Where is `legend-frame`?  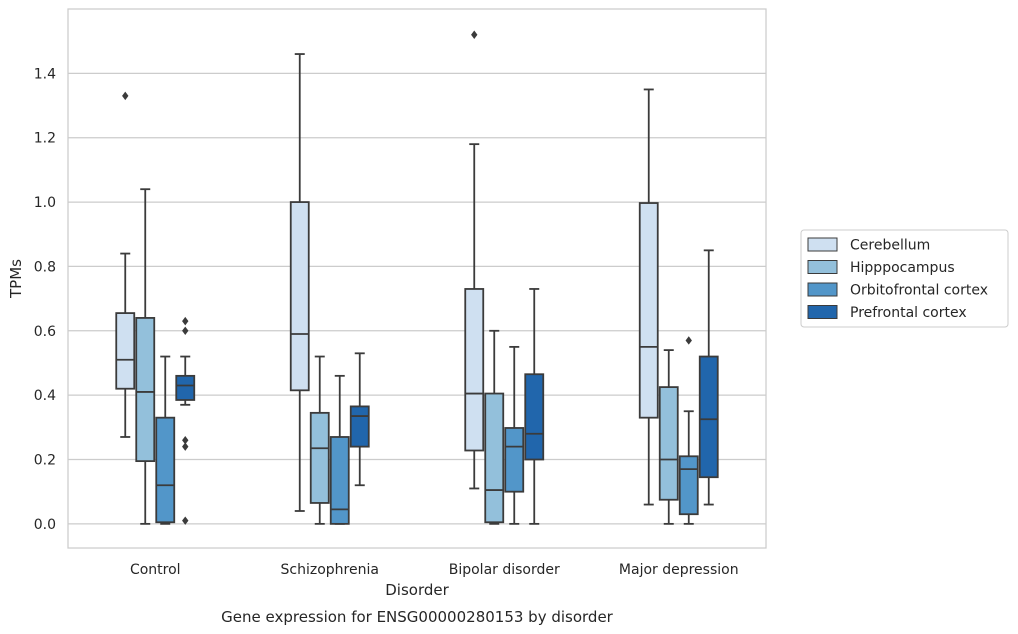 legend-frame is located at coordinates (904, 278).